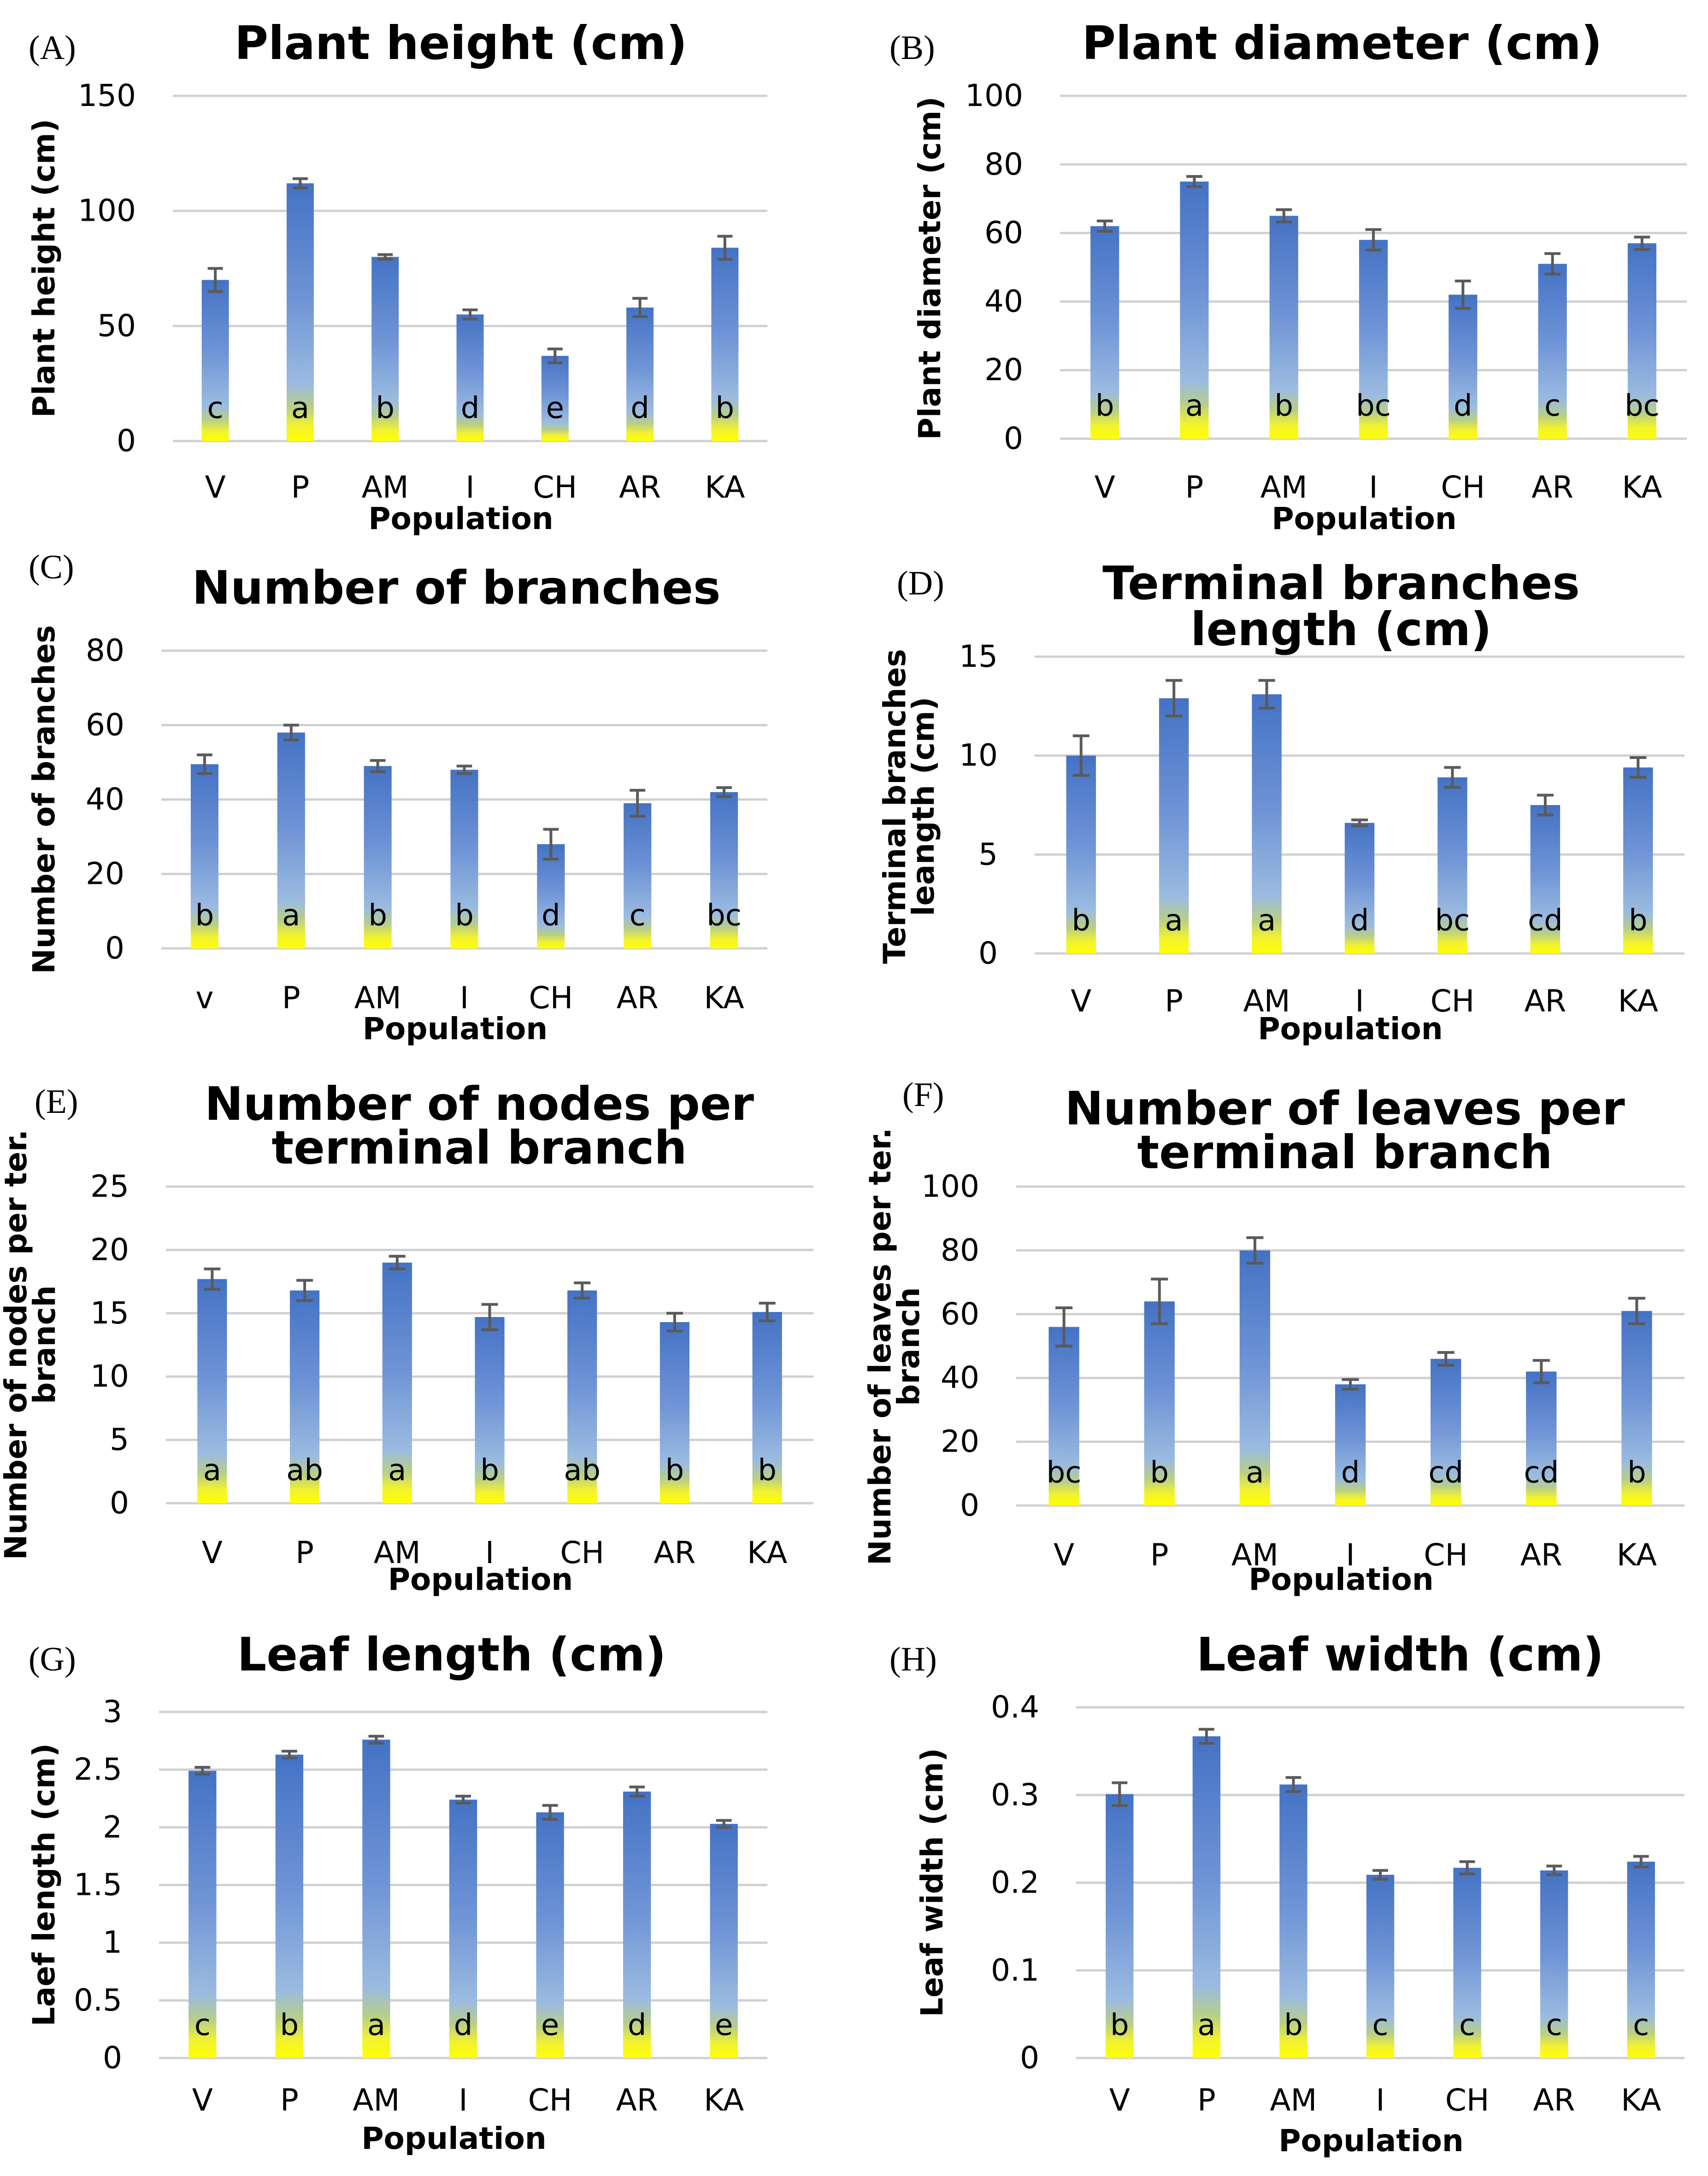 This screenshot has height=2176, width=1708. I want to click on y-tick-label: 0.2, so click(1015, 1882).